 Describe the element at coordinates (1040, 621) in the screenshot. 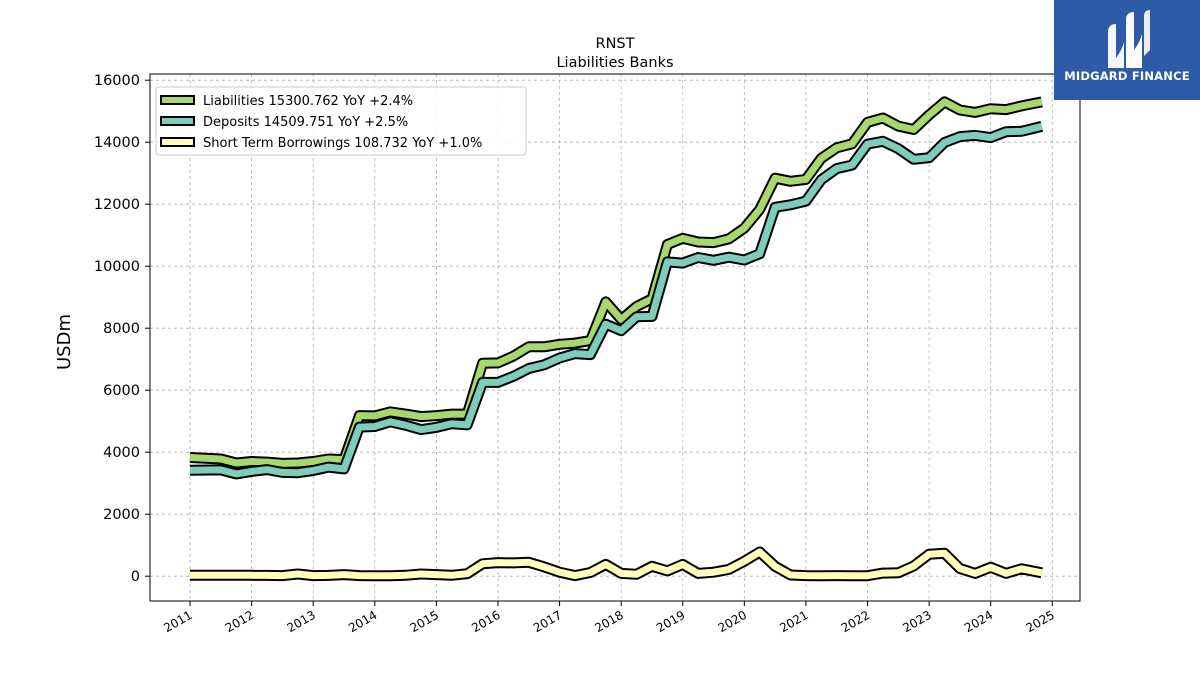

I see `x-tick-label: 2025` at that location.